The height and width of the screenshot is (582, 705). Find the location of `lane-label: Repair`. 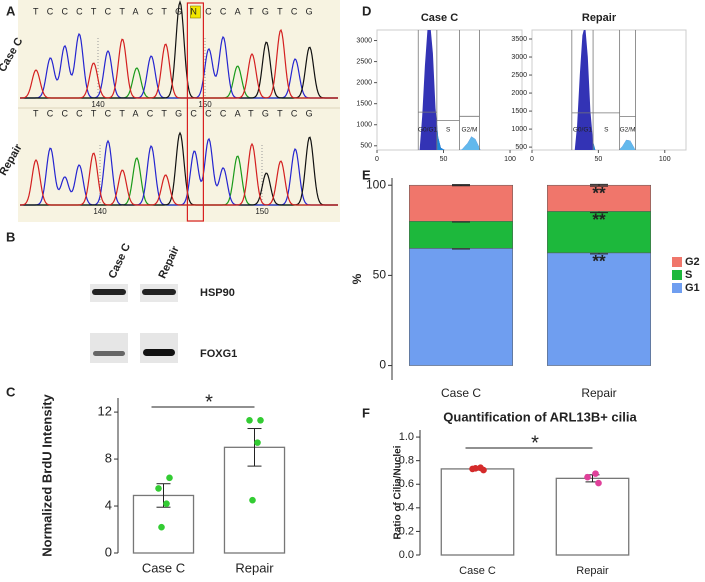

lane-label: Repair is located at coordinates (169, 262).